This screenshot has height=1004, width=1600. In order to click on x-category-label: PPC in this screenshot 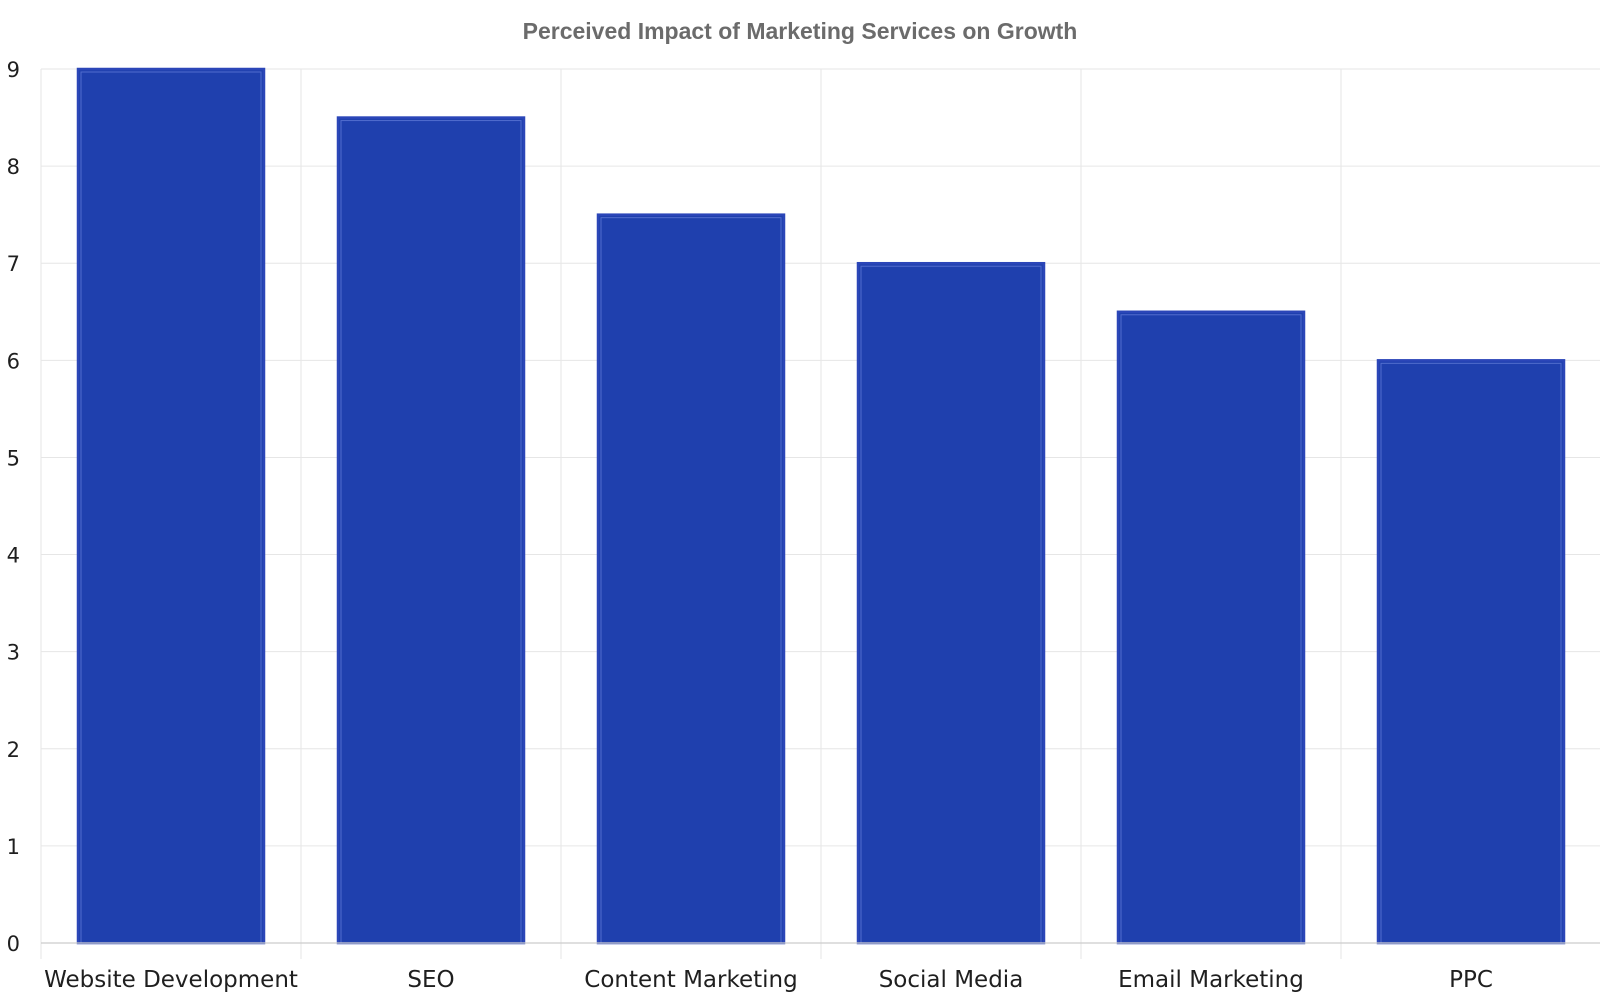, I will do `click(1471, 980)`.